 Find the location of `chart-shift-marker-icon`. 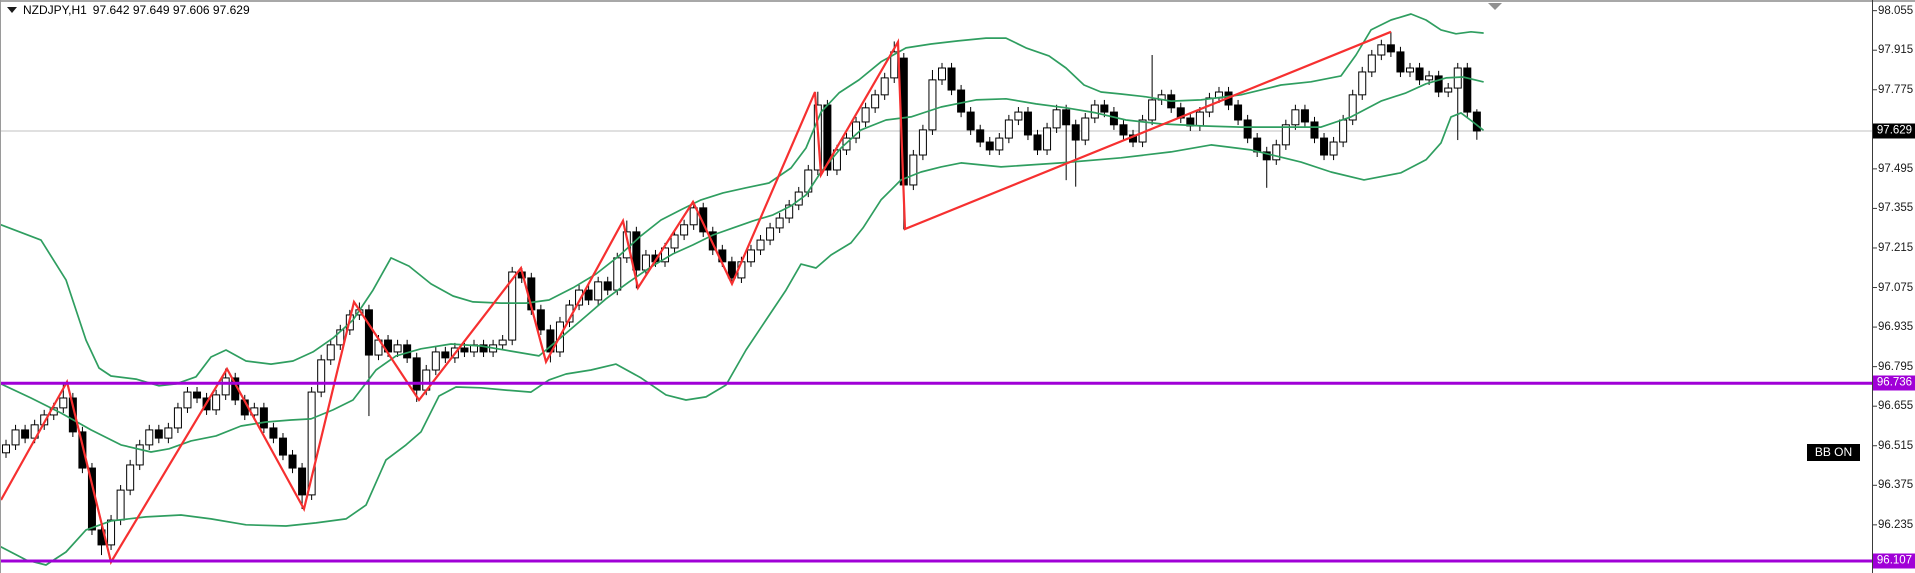

chart-shift-marker-icon is located at coordinates (1495, 6).